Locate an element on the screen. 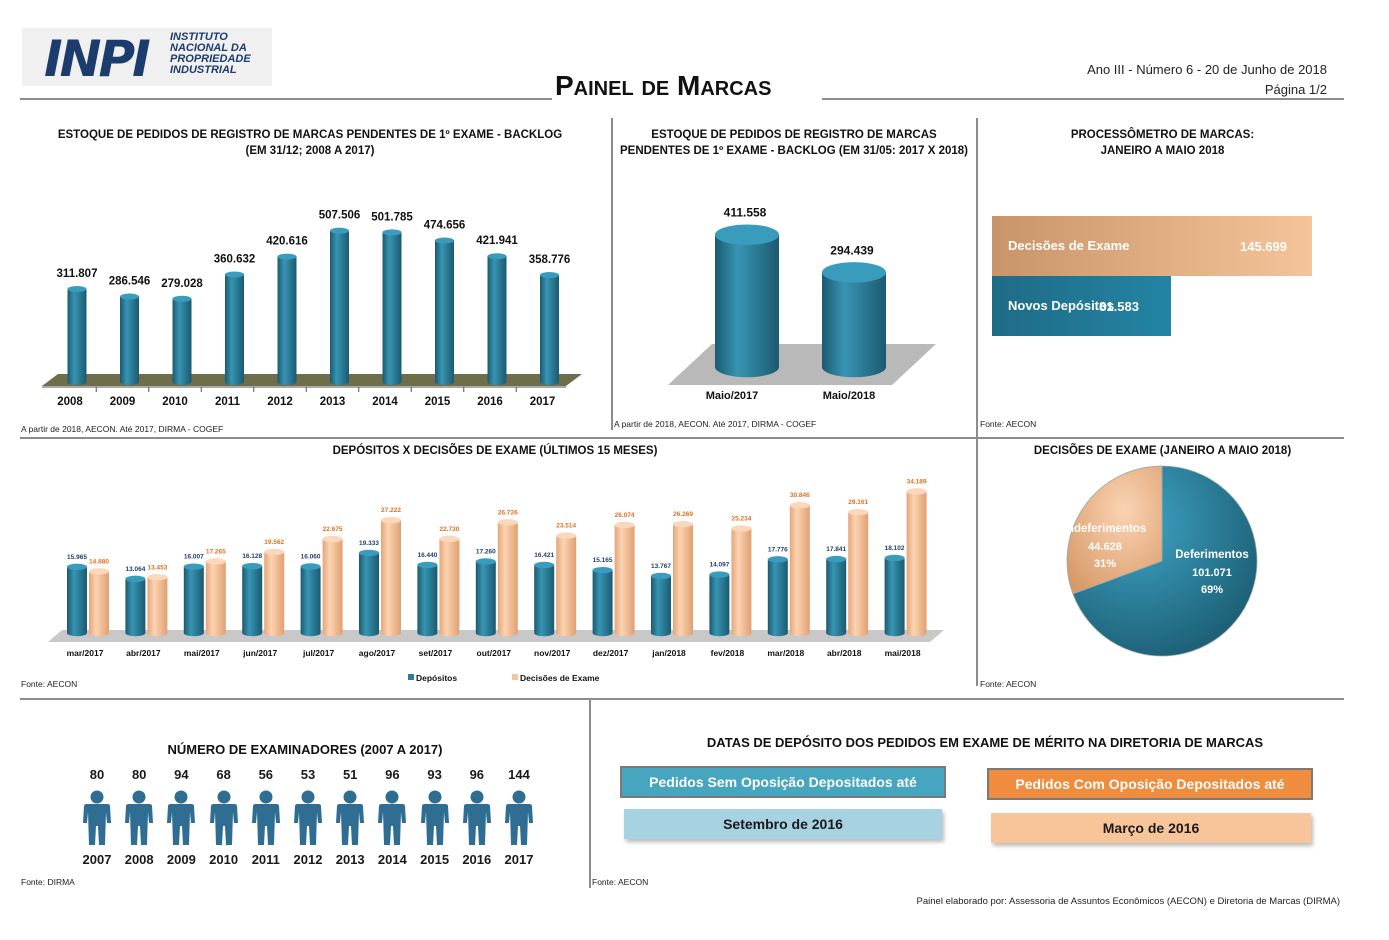 The image size is (1389, 940). data-label: 14.880 is located at coordinates (99, 561).